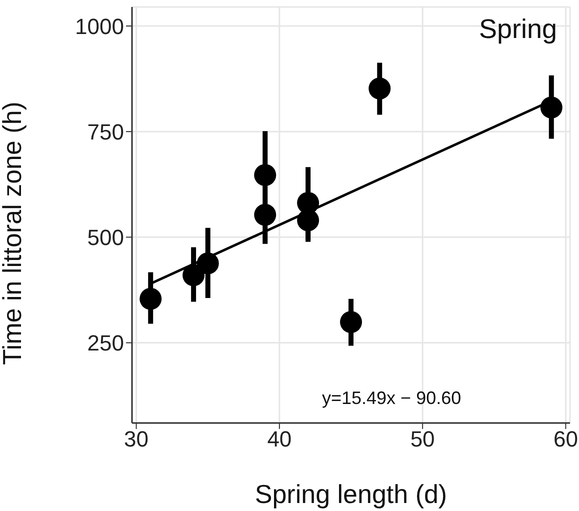 Image resolution: width=579 pixels, height=511 pixels. What do you see at coordinates (14, 233) in the screenshot?
I see `y-axis-title: Time in littoral zone (h)` at bounding box center [14, 233].